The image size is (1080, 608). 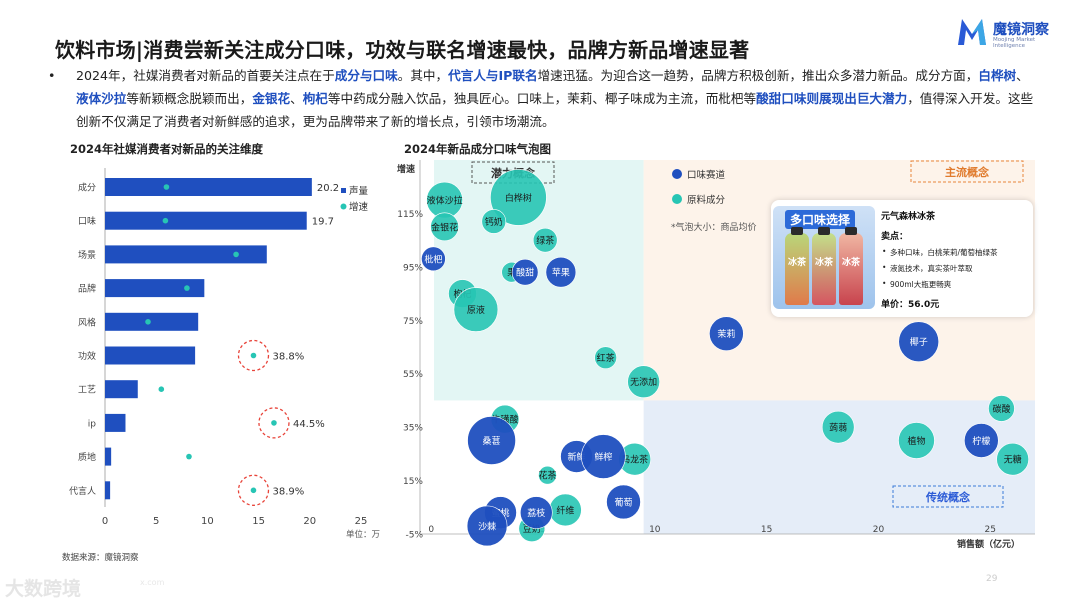 I want to click on bubble-size-note: *气泡大小：商品均价, so click(x=714, y=227).